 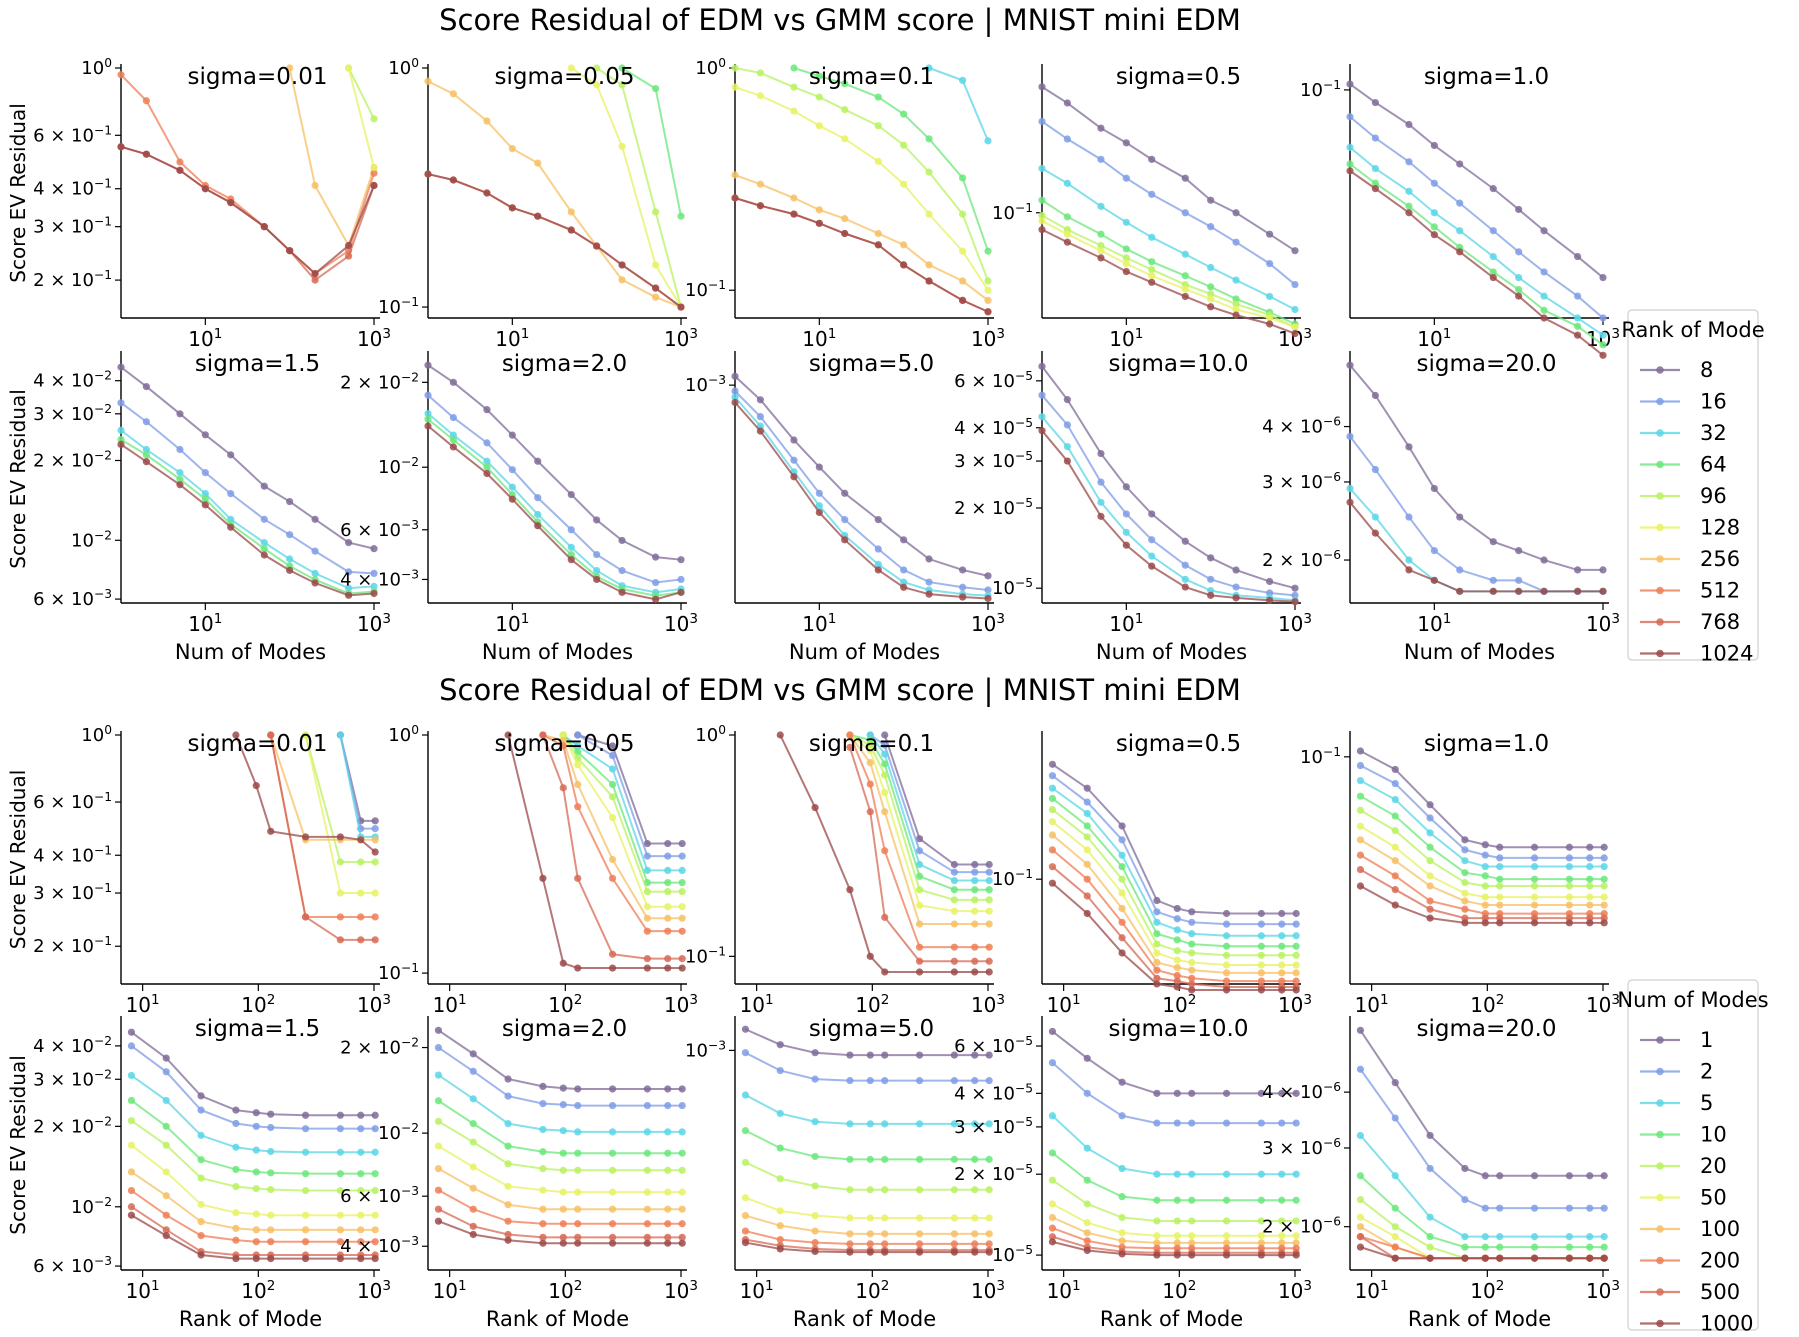 I want to click on tick-mantissa: 4 × 10, so click(x=63, y=189).